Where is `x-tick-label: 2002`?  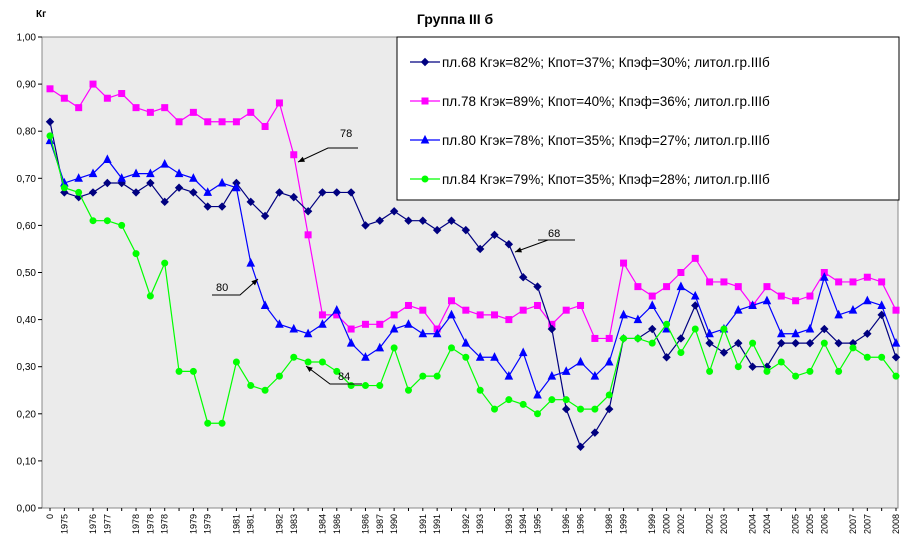 x-tick-label: 2002 is located at coordinates (681, 524).